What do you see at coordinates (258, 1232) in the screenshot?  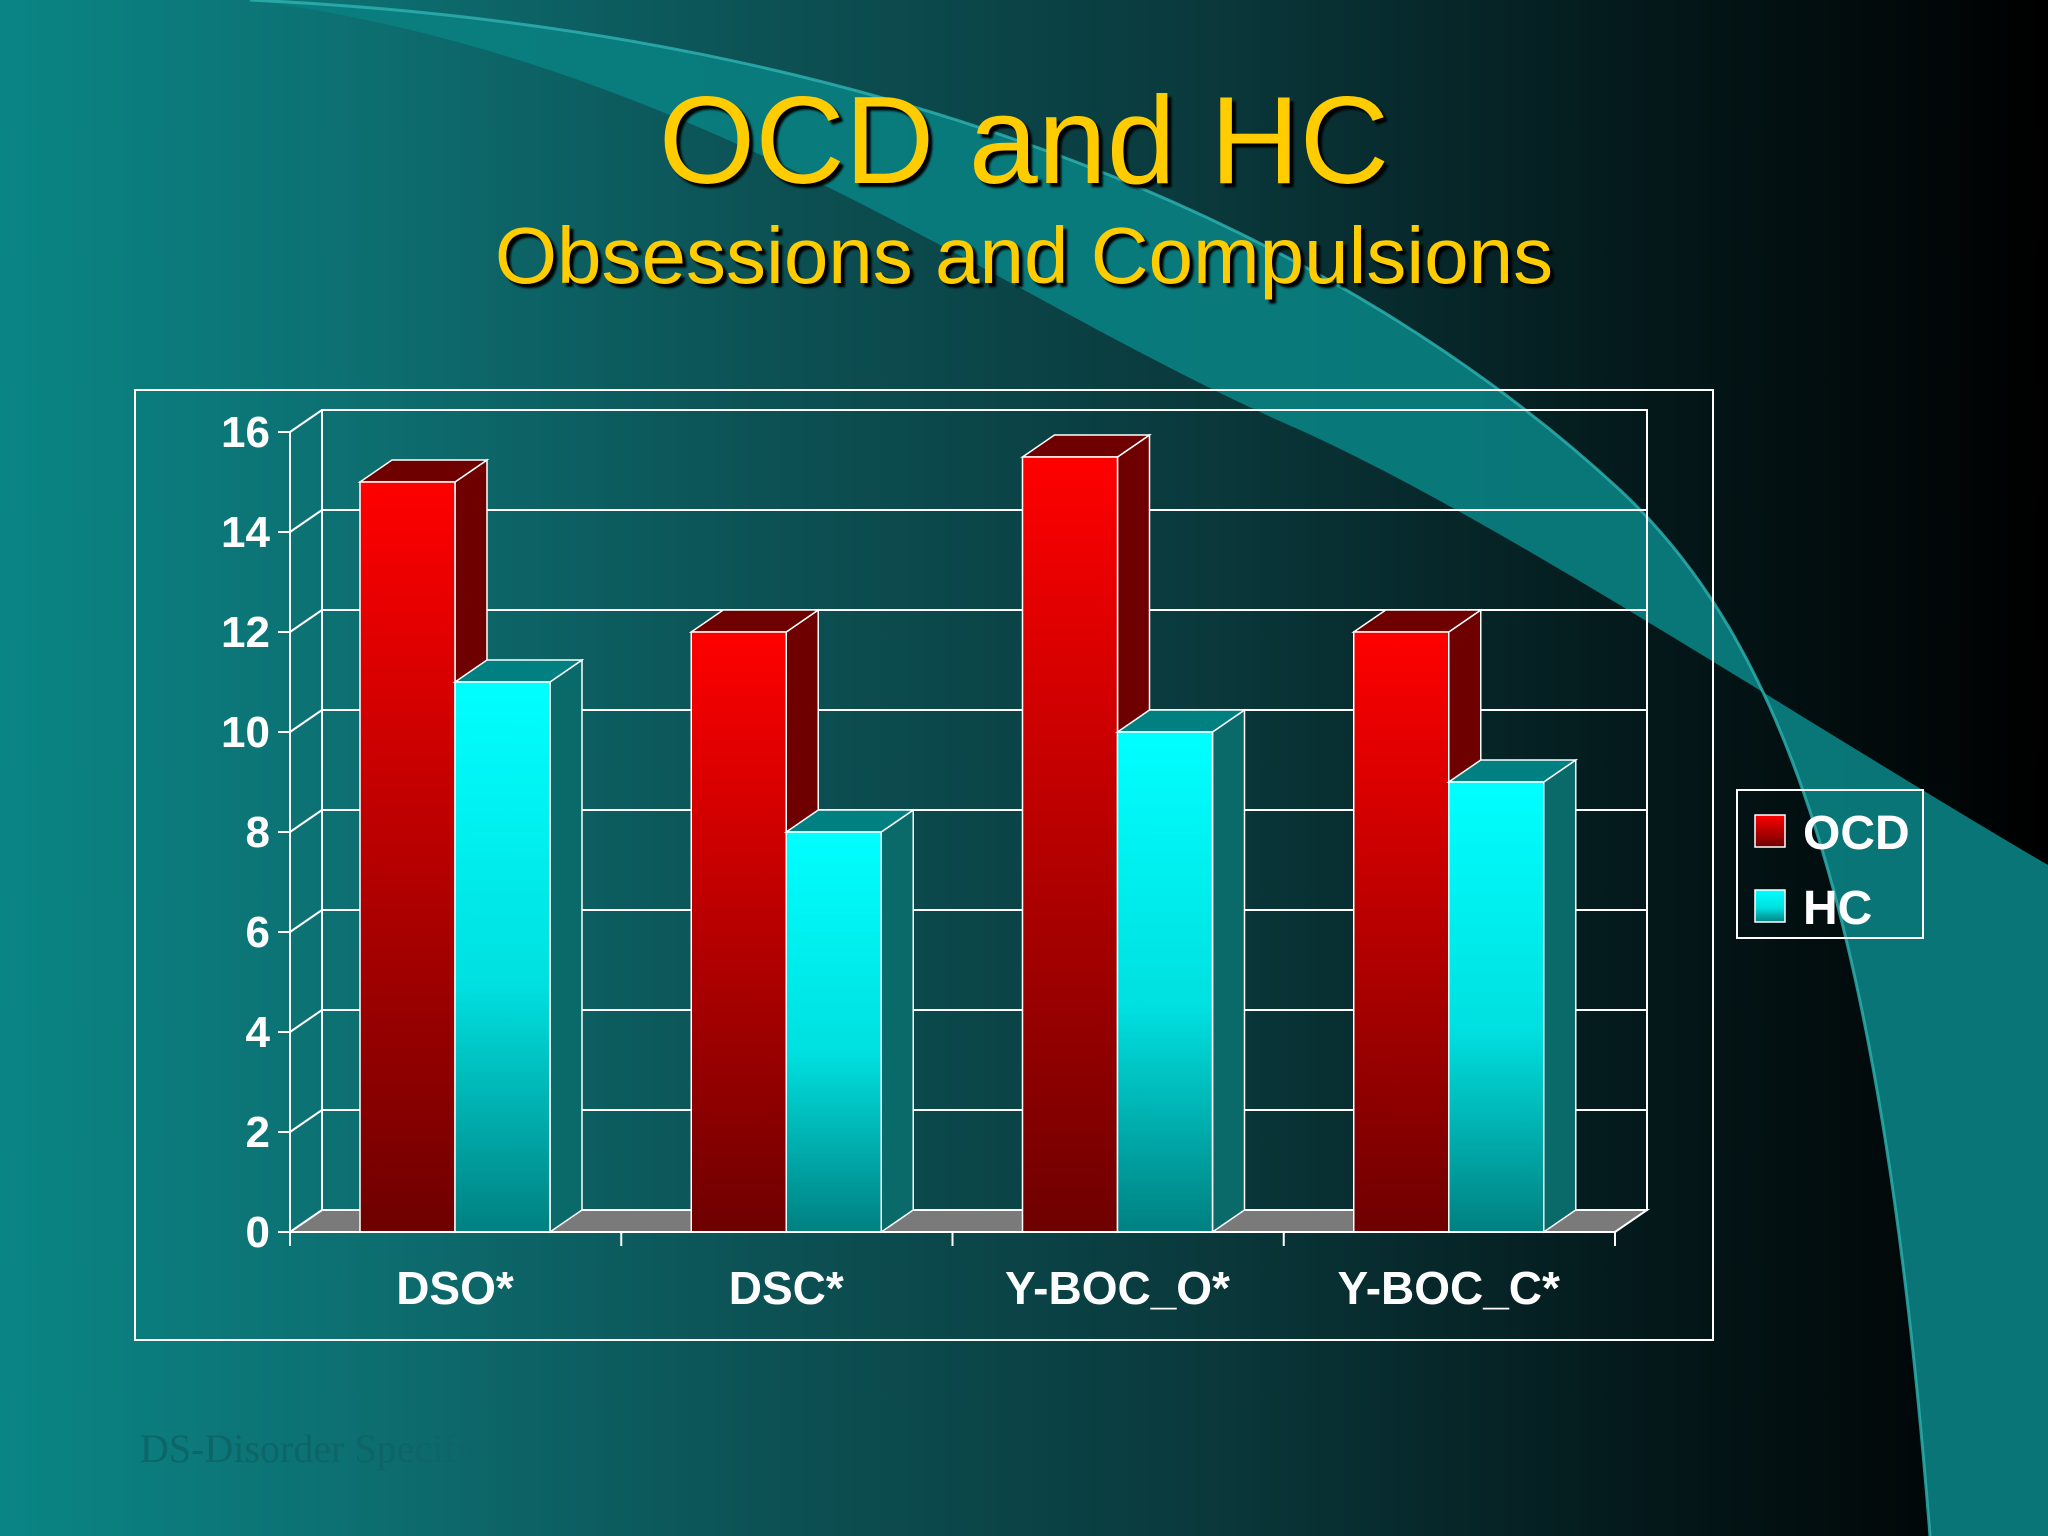 I see `y-tick-label: 0` at bounding box center [258, 1232].